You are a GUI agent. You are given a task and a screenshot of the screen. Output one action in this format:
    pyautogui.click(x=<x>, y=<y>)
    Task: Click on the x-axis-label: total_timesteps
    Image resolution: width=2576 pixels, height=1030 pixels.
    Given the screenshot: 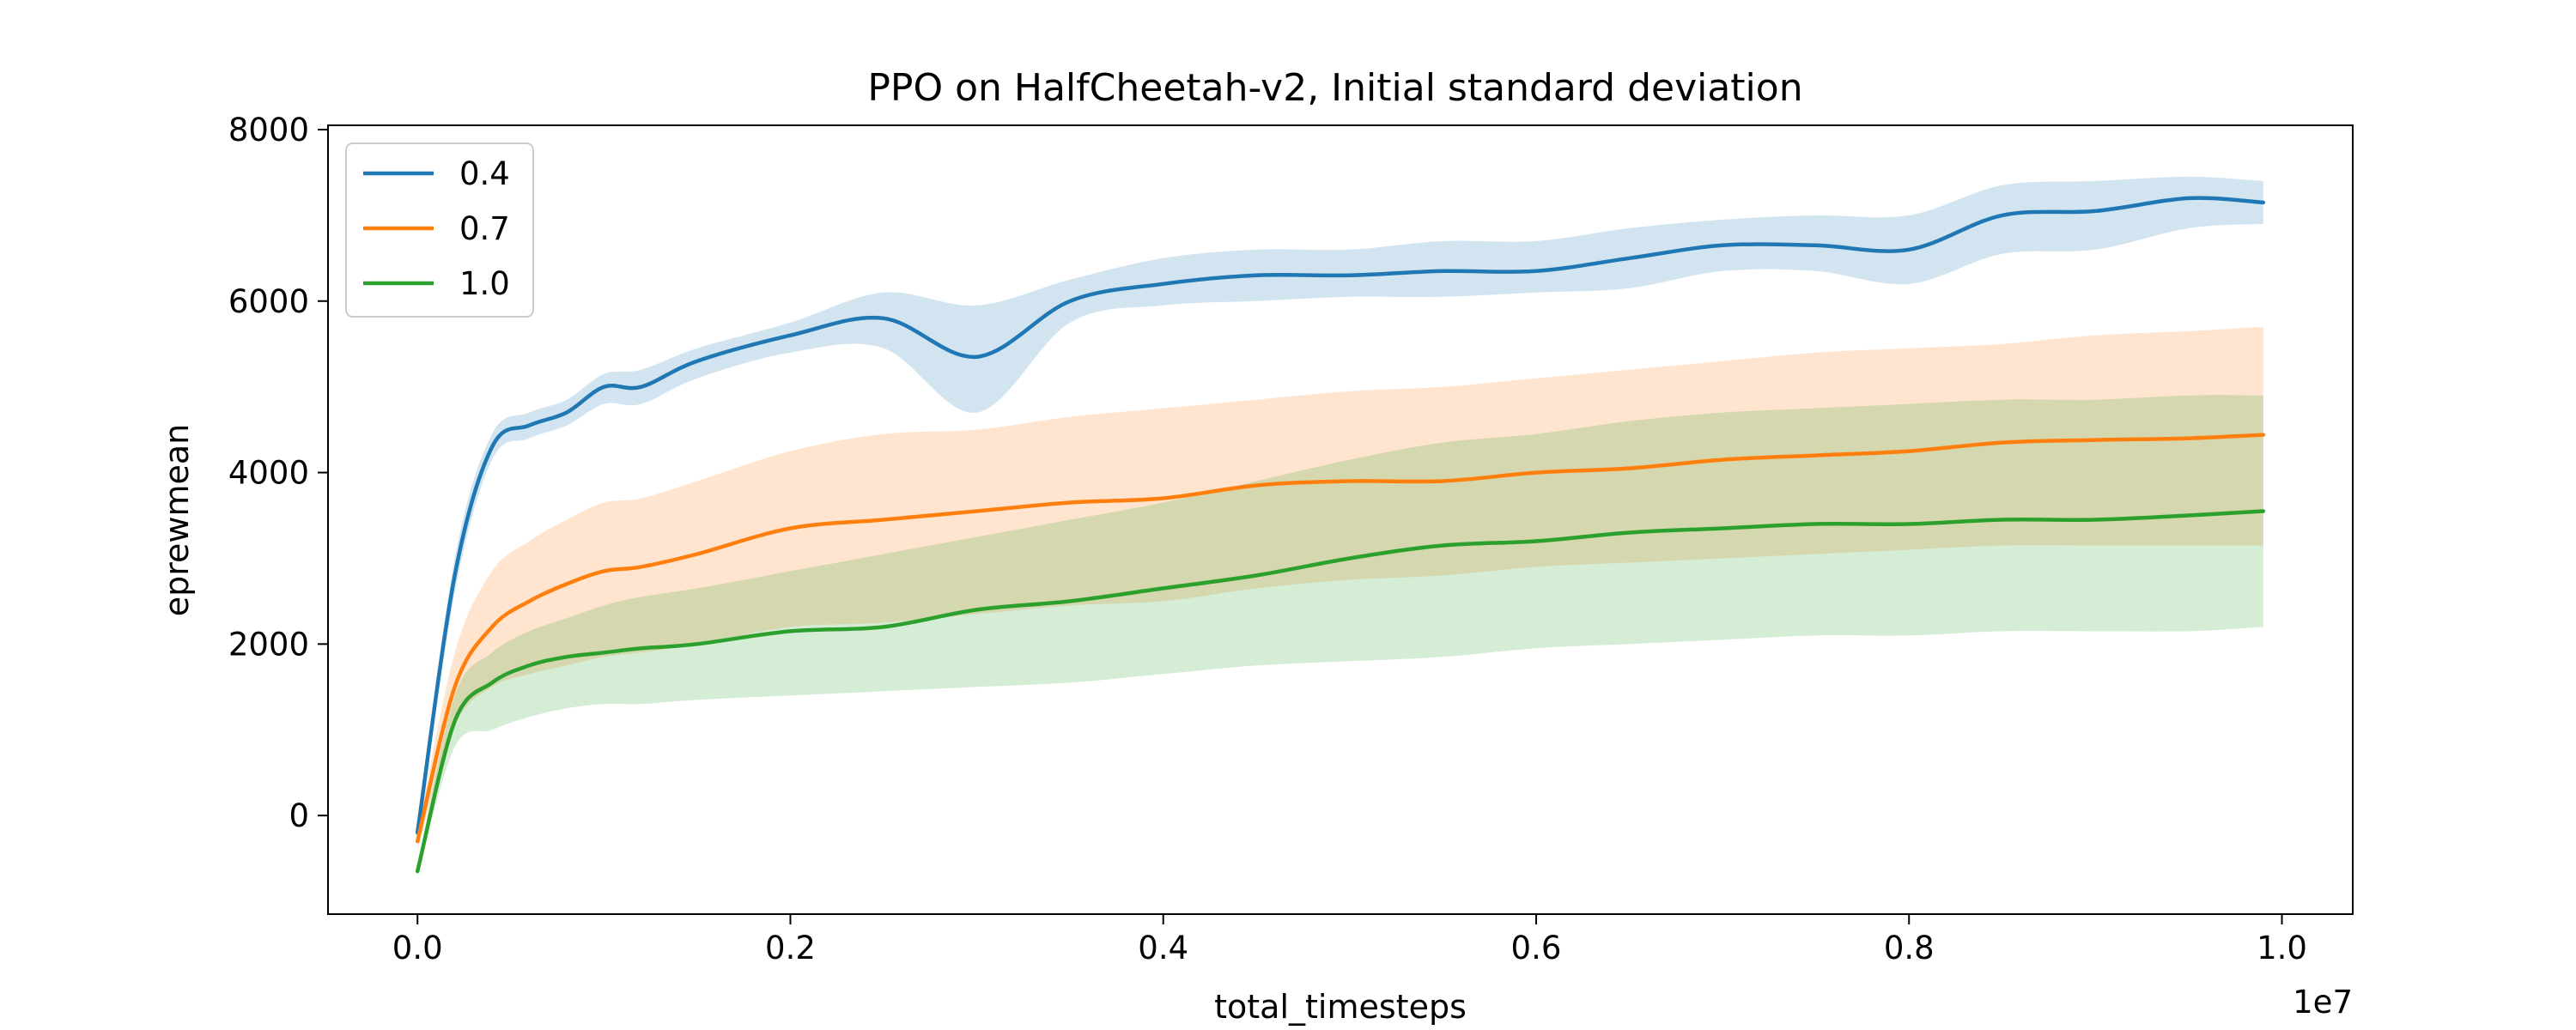 What is the action you would take?
    pyautogui.click(x=1341, y=1007)
    